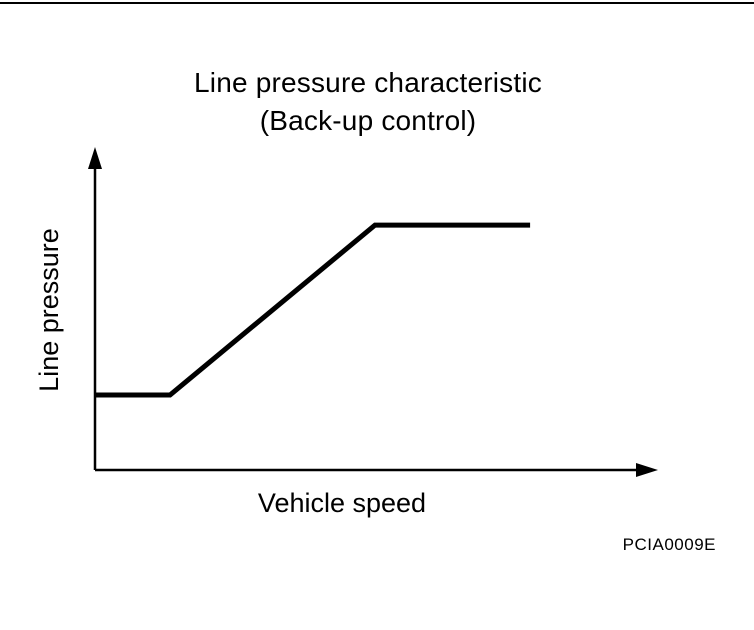 The height and width of the screenshot is (630, 754). What do you see at coordinates (368, 120) in the screenshot?
I see `chart-title-line2: (Back-up control)` at bounding box center [368, 120].